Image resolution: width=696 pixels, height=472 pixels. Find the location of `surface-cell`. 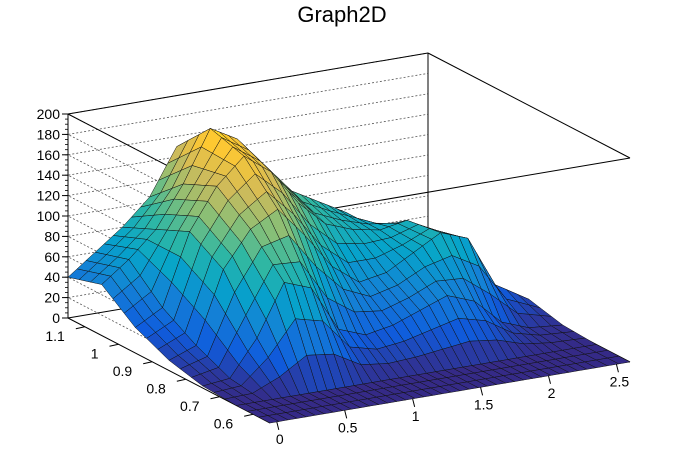

surface-cell is located at coordinates (269, 419).